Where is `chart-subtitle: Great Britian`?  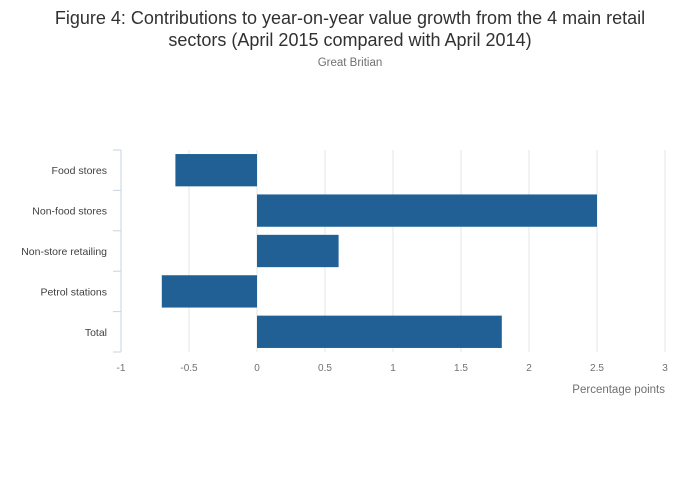 chart-subtitle: Great Britian is located at coordinates (350, 63).